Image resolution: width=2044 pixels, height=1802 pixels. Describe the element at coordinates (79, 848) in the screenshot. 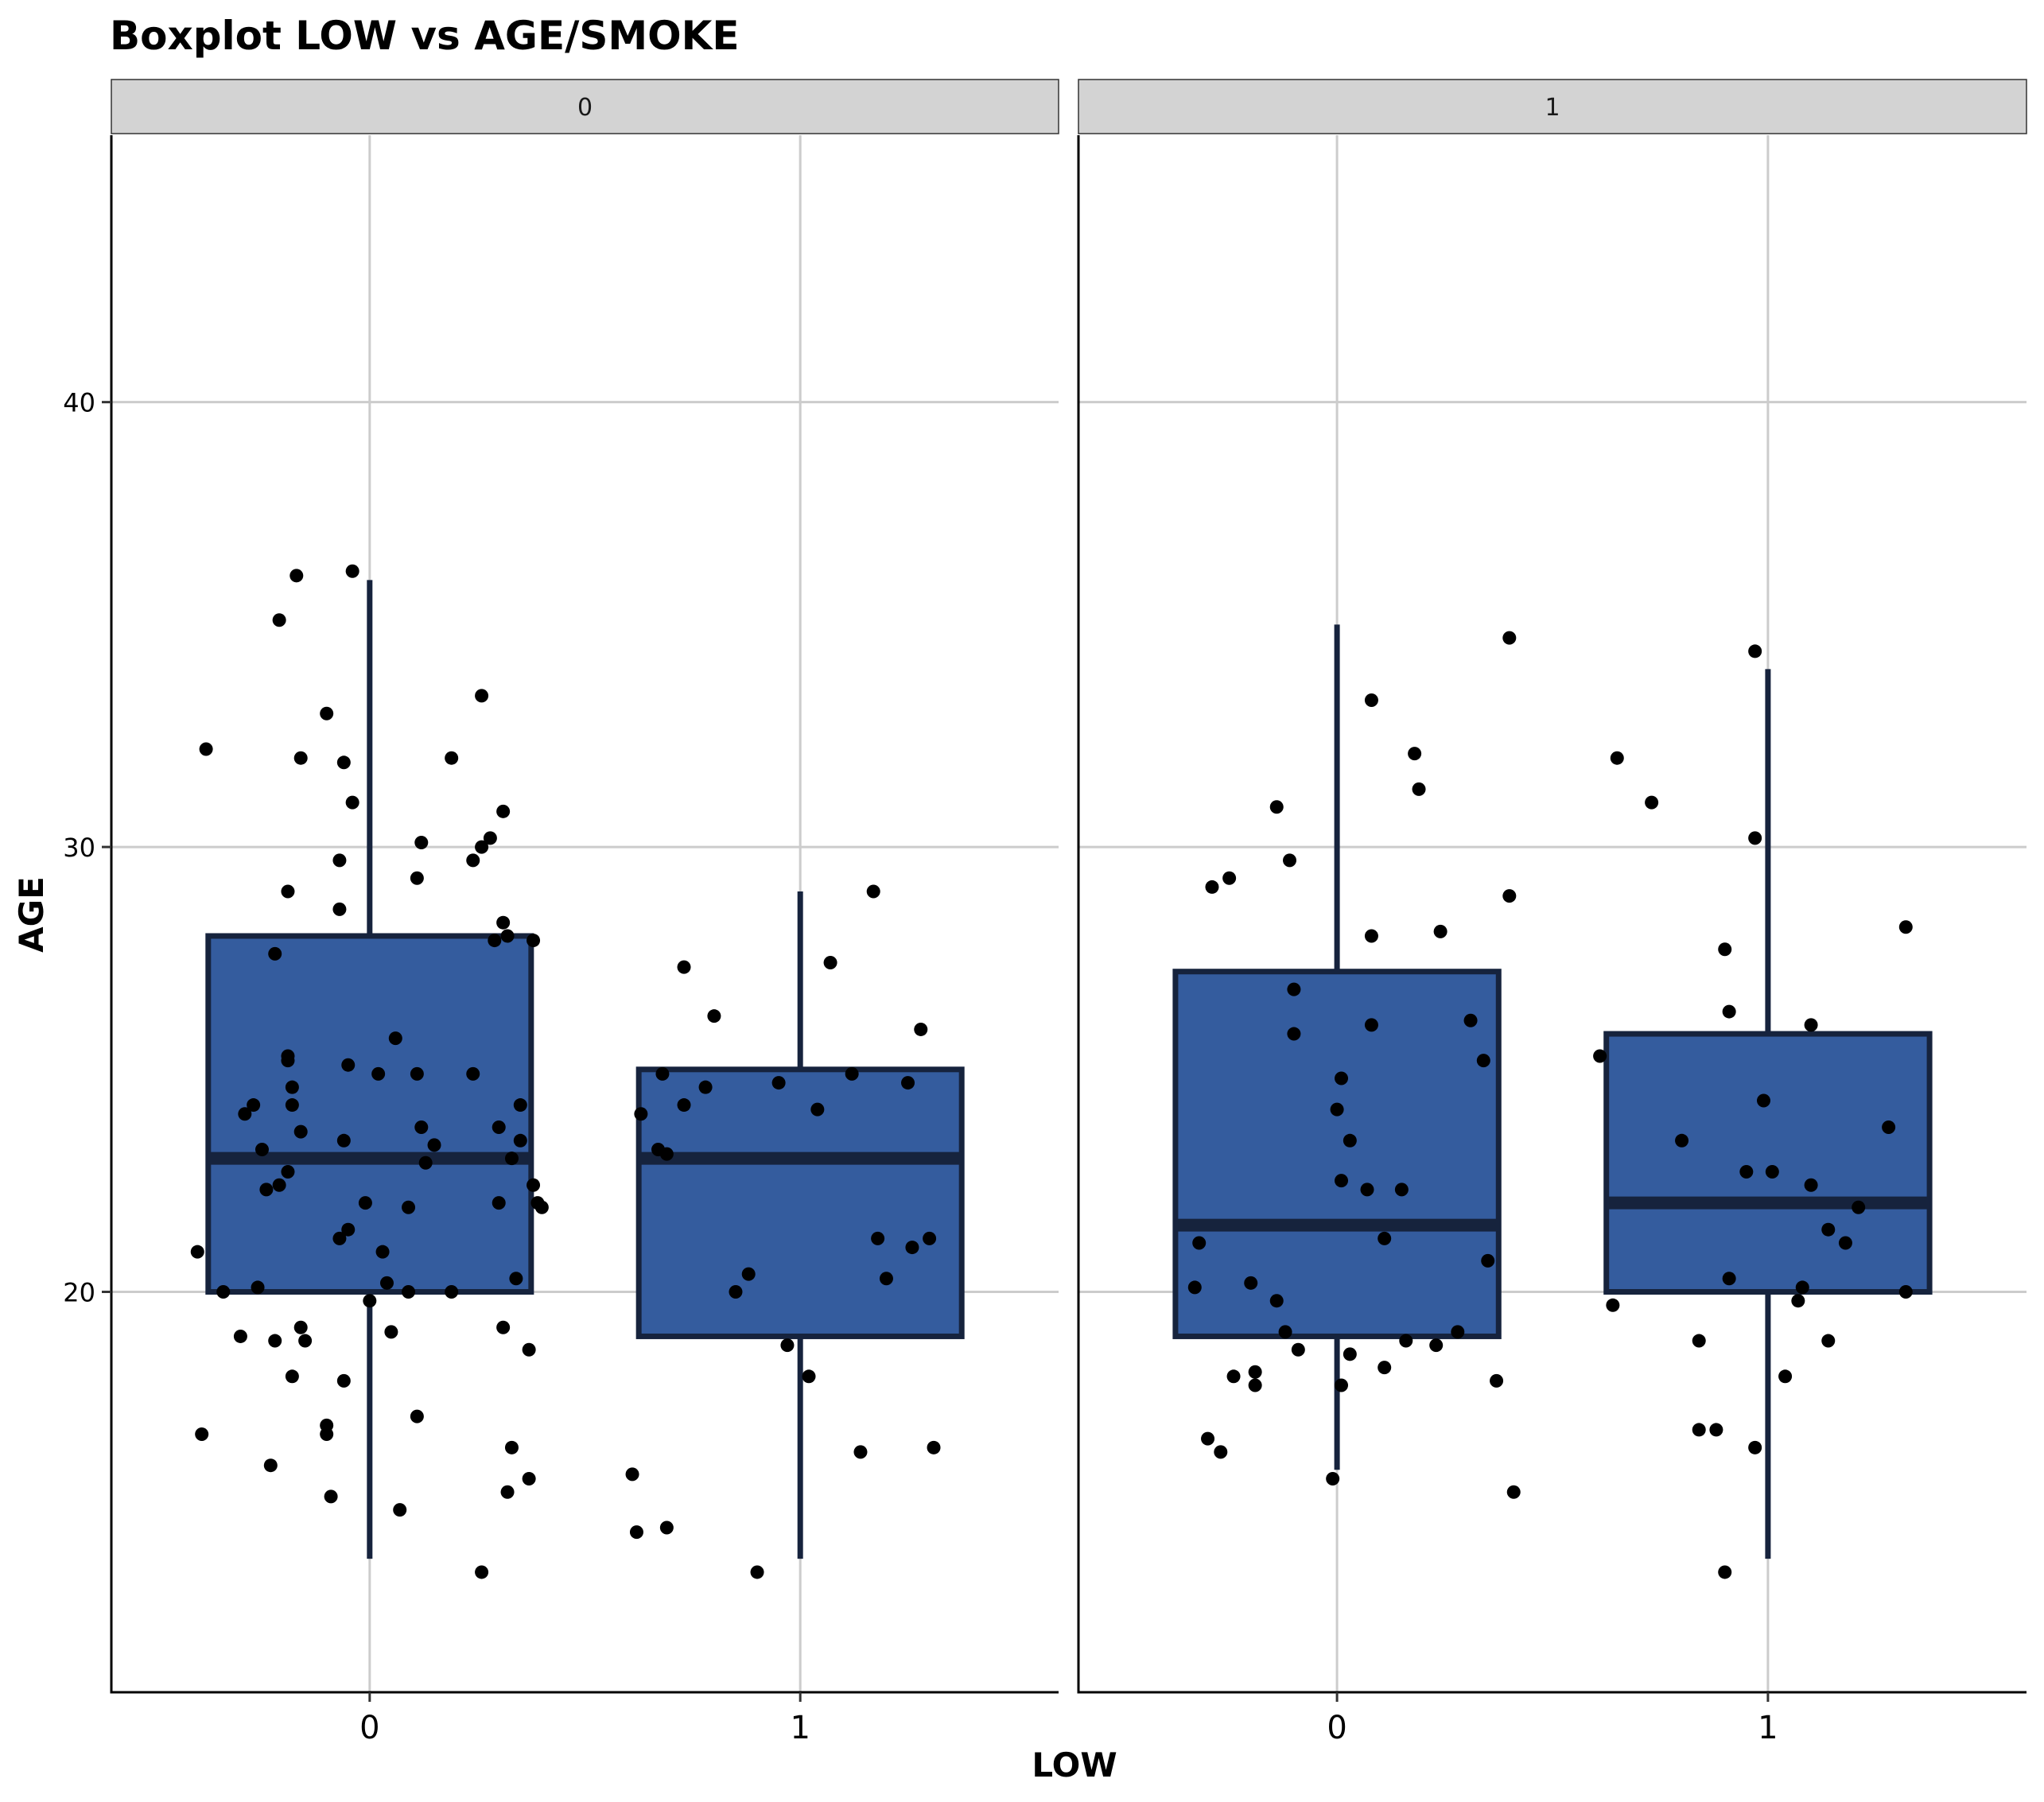

I see `y-tick-label: 30` at that location.